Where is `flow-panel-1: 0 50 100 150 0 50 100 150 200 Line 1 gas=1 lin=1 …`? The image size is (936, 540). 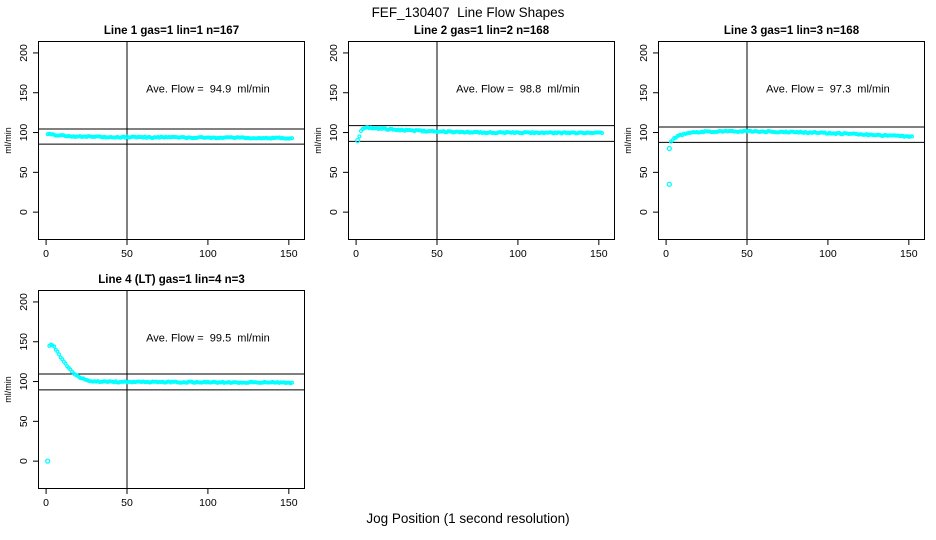 flow-panel-1: 0 50 100 150 0 50 100 150 200 Line 1 gas=1 lin=1 … is located at coordinates (154, 142).